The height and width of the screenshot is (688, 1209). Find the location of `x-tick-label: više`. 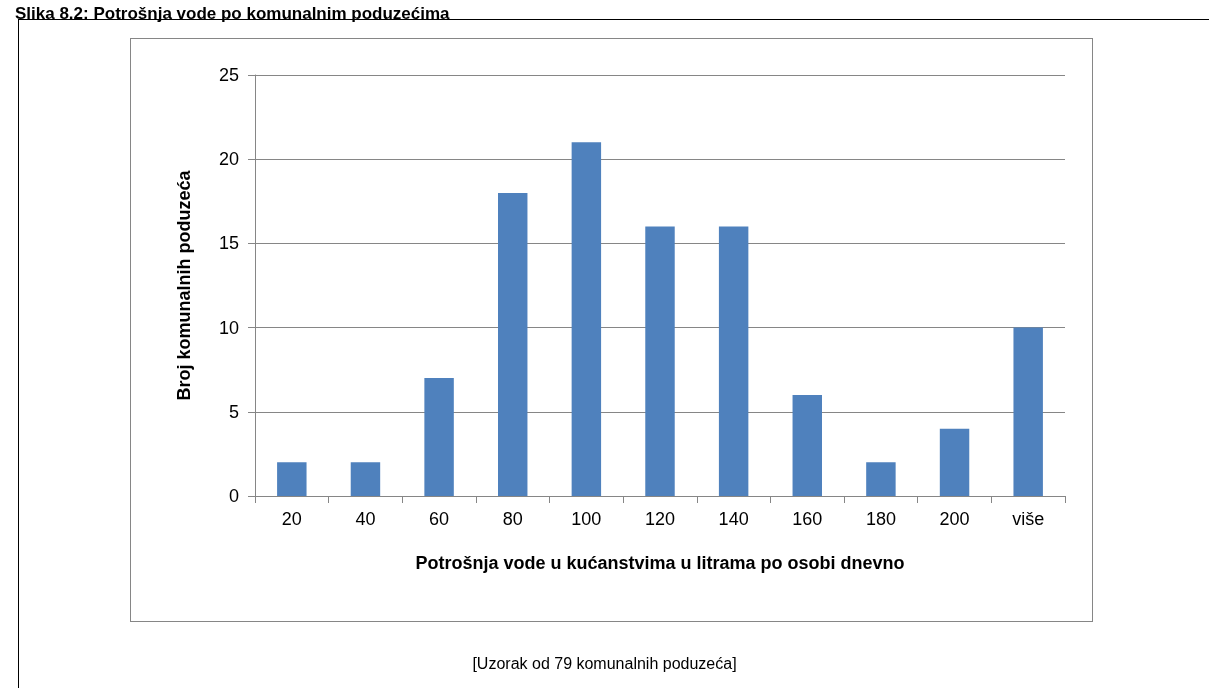

x-tick-label: više is located at coordinates (1028, 519).